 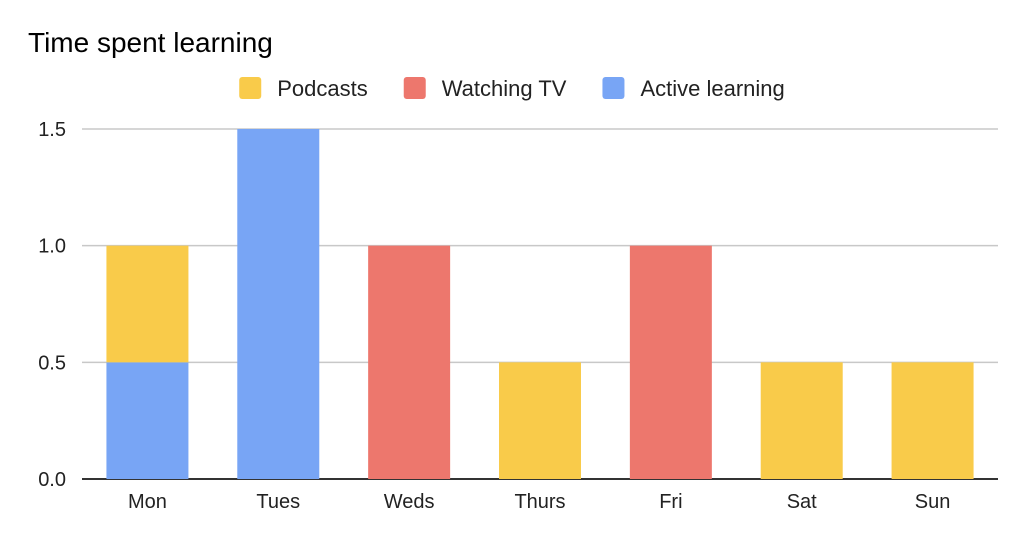 I want to click on chart-legend: Podcasts Watching TV Active learning, so click(x=512, y=88).